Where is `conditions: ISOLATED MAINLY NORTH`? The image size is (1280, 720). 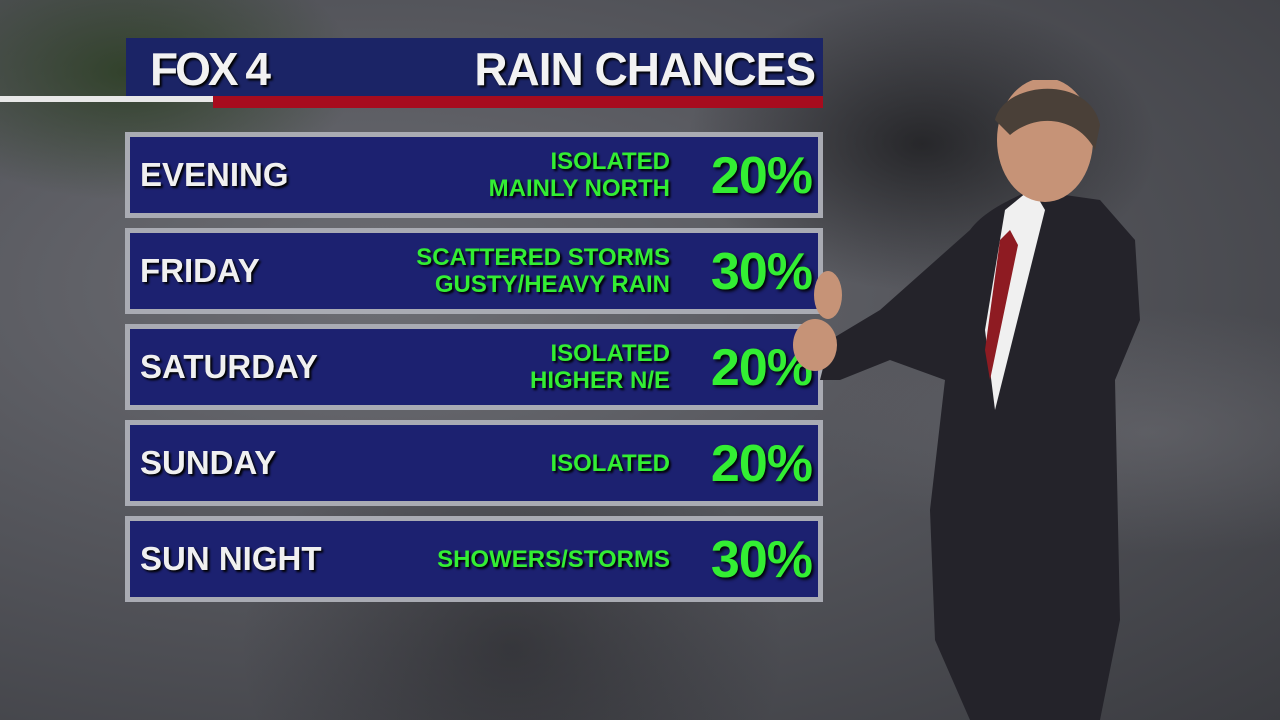
conditions: ISOLATED MAINLY NORTH is located at coordinates (579, 175).